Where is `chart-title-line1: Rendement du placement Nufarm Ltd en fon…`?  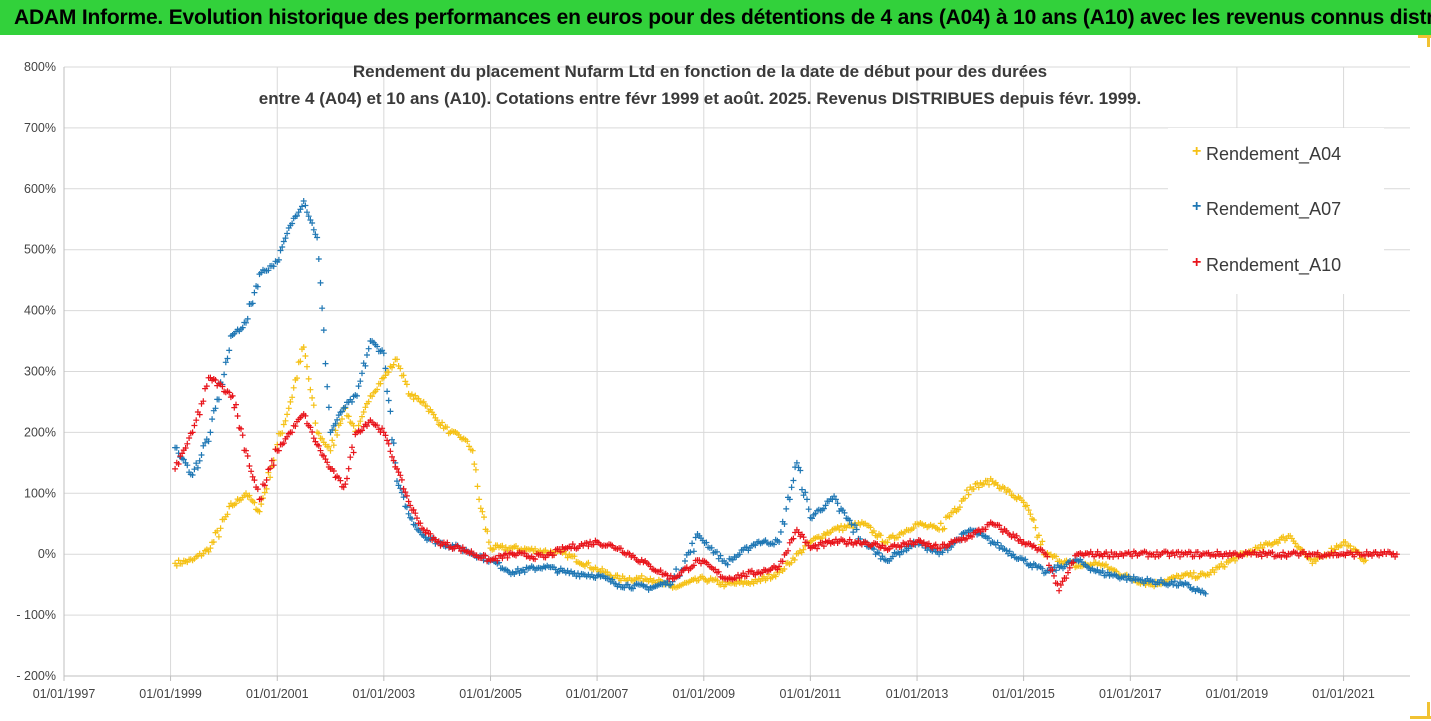 chart-title-line1: Rendement du placement Nufarm Ltd en fon… is located at coordinates (700, 71).